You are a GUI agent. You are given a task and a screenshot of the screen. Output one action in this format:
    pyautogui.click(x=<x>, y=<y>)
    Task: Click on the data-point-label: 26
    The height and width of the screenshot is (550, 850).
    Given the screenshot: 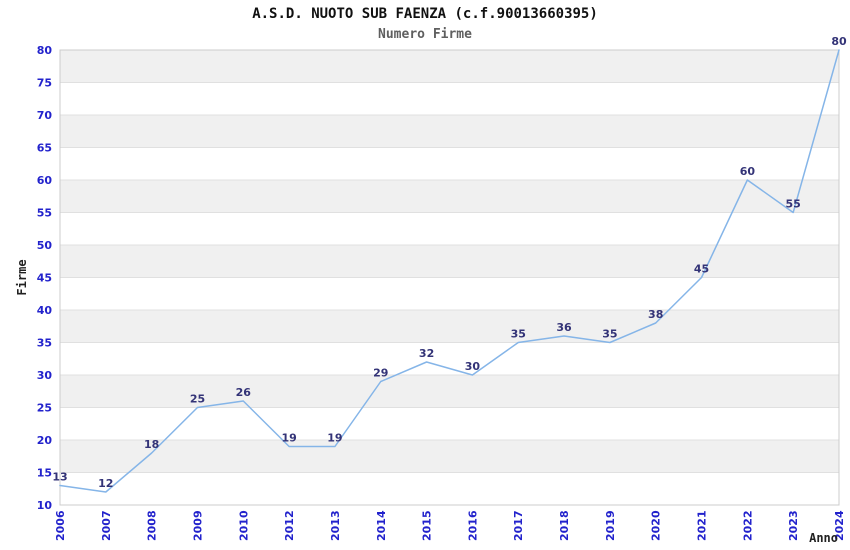 What is the action you would take?
    pyautogui.click(x=244, y=392)
    